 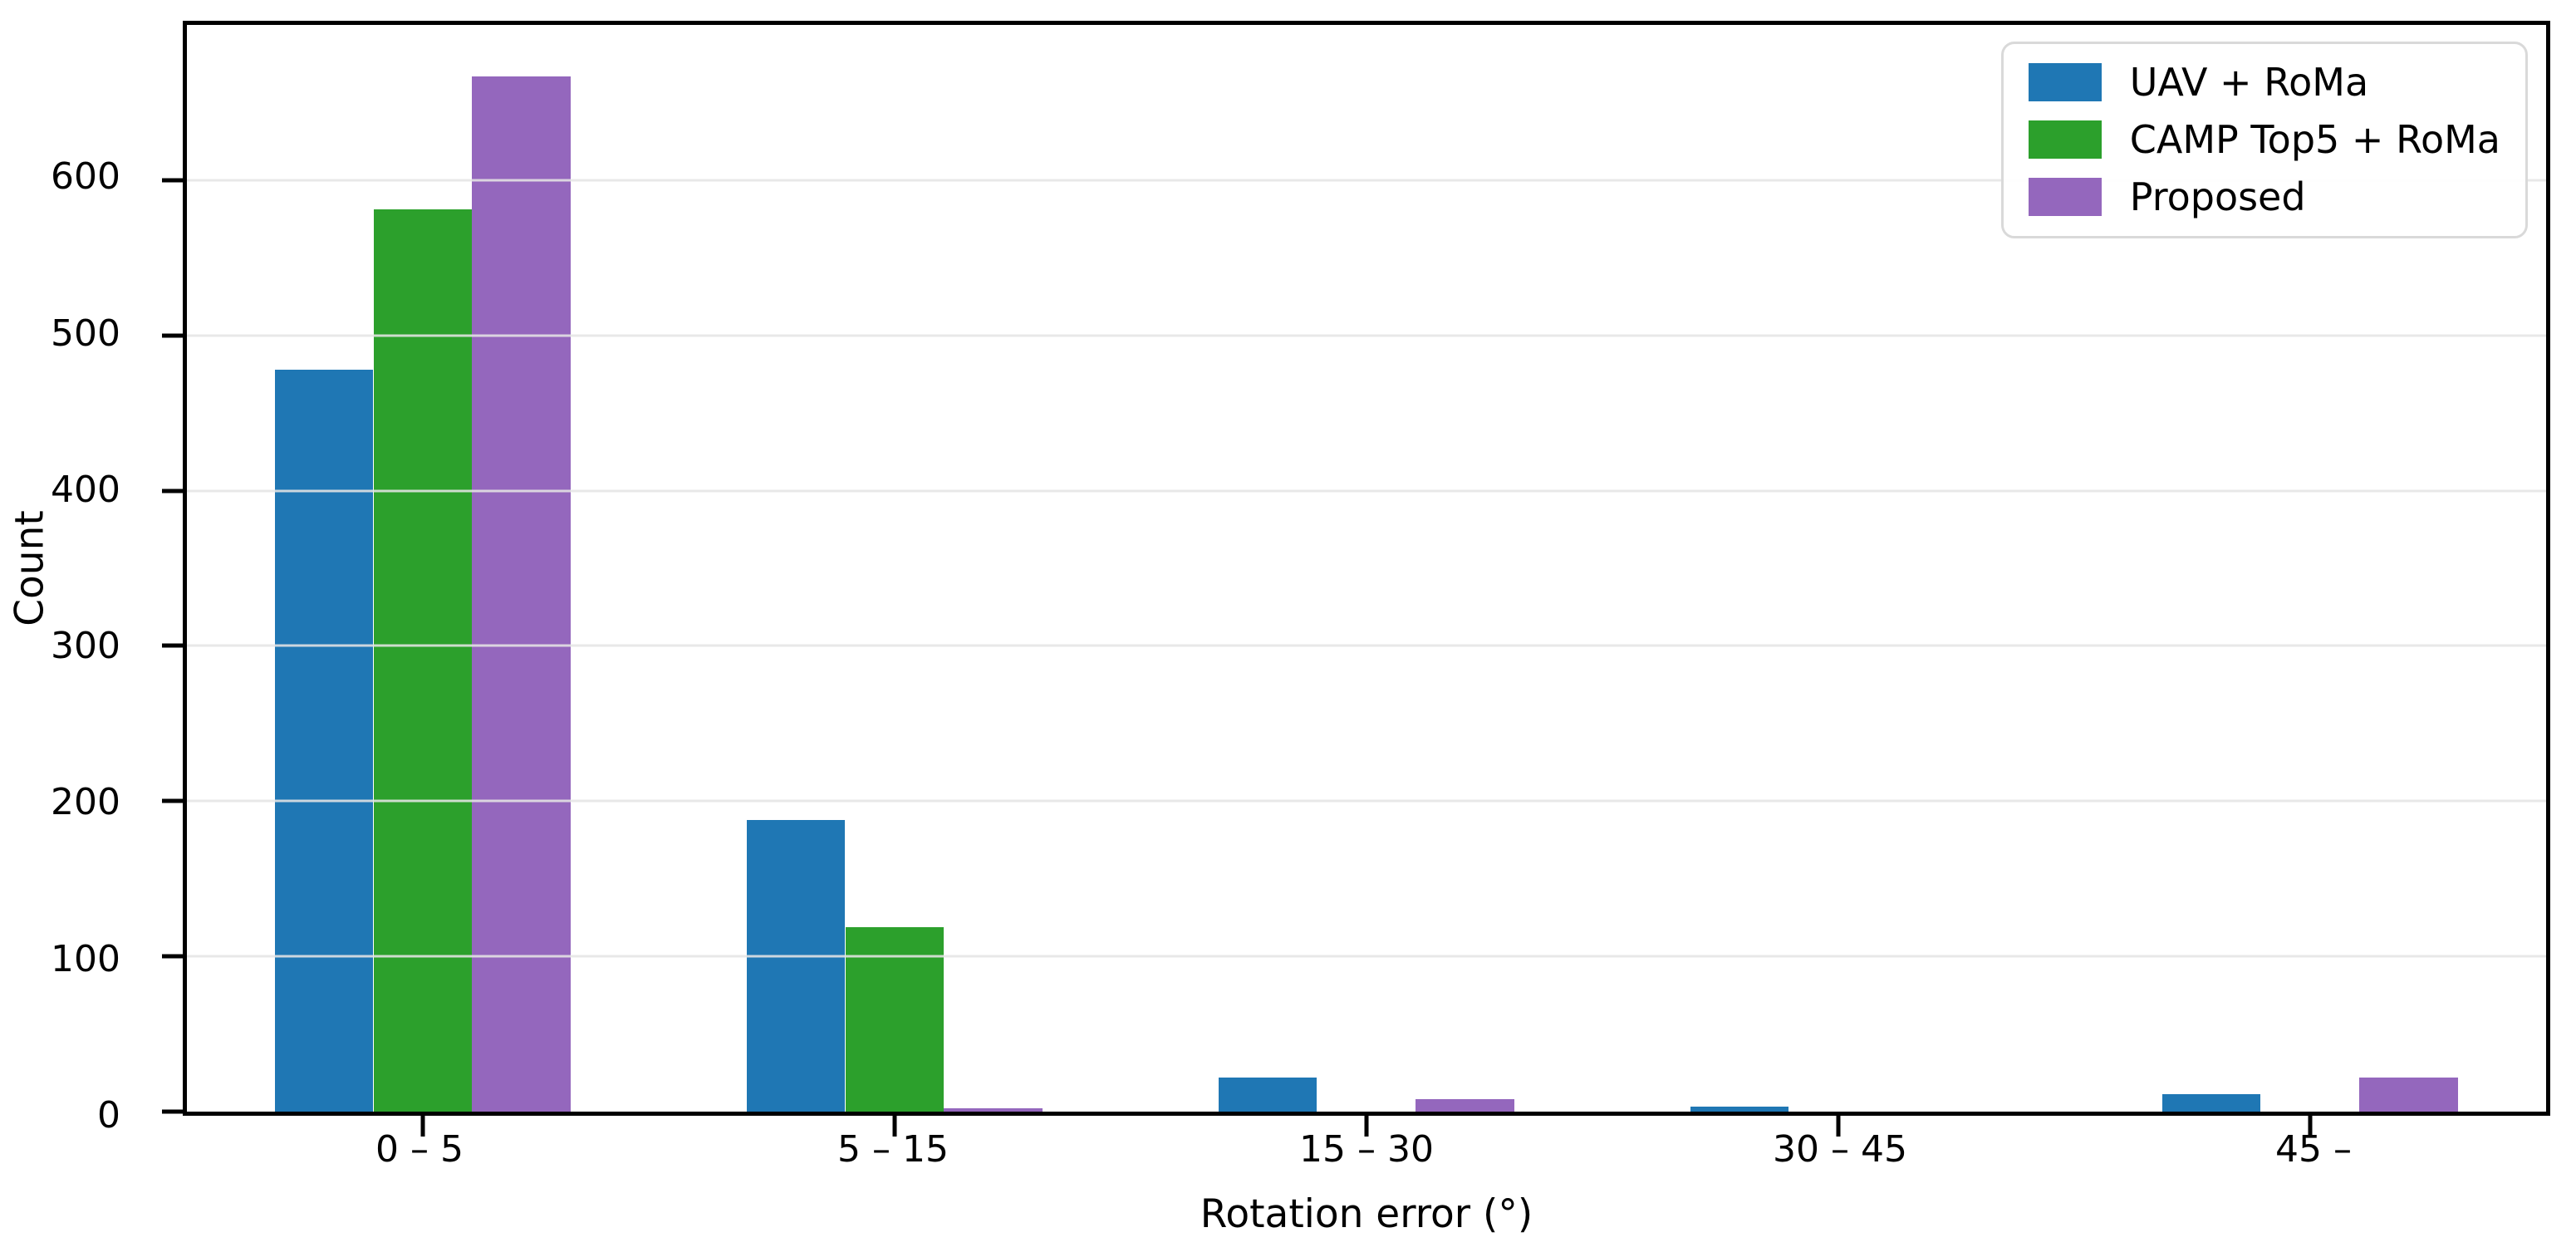 I want to click on legend-item-uav-roma: UAV + RoMa, so click(x=2264, y=82).